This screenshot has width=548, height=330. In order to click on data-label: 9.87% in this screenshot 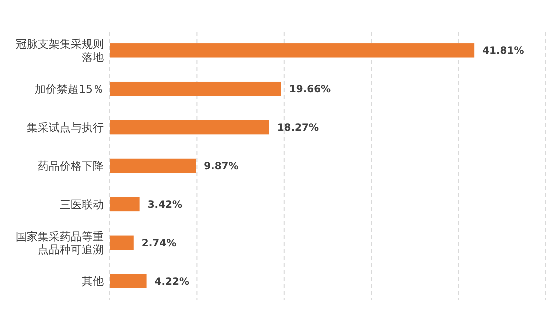, I will do `click(221, 167)`.